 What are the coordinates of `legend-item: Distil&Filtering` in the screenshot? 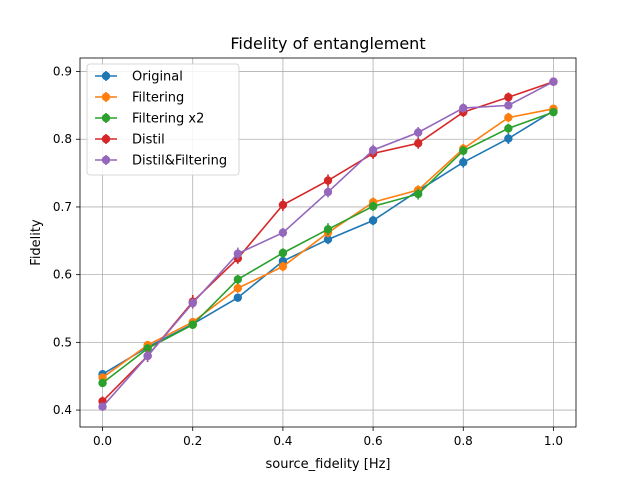 It's located at (161, 161).